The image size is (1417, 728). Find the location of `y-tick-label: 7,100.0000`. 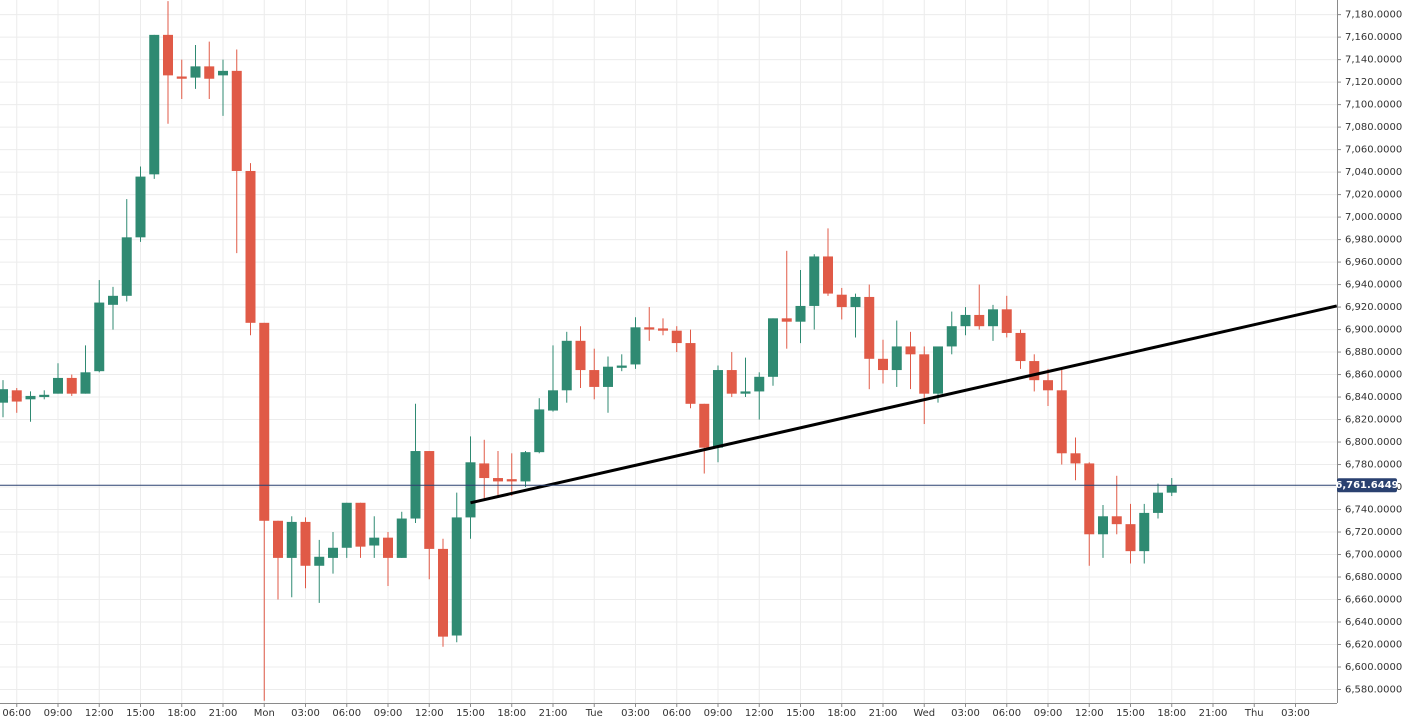

y-tick-label: 7,100.0000 is located at coordinates (1373, 105).